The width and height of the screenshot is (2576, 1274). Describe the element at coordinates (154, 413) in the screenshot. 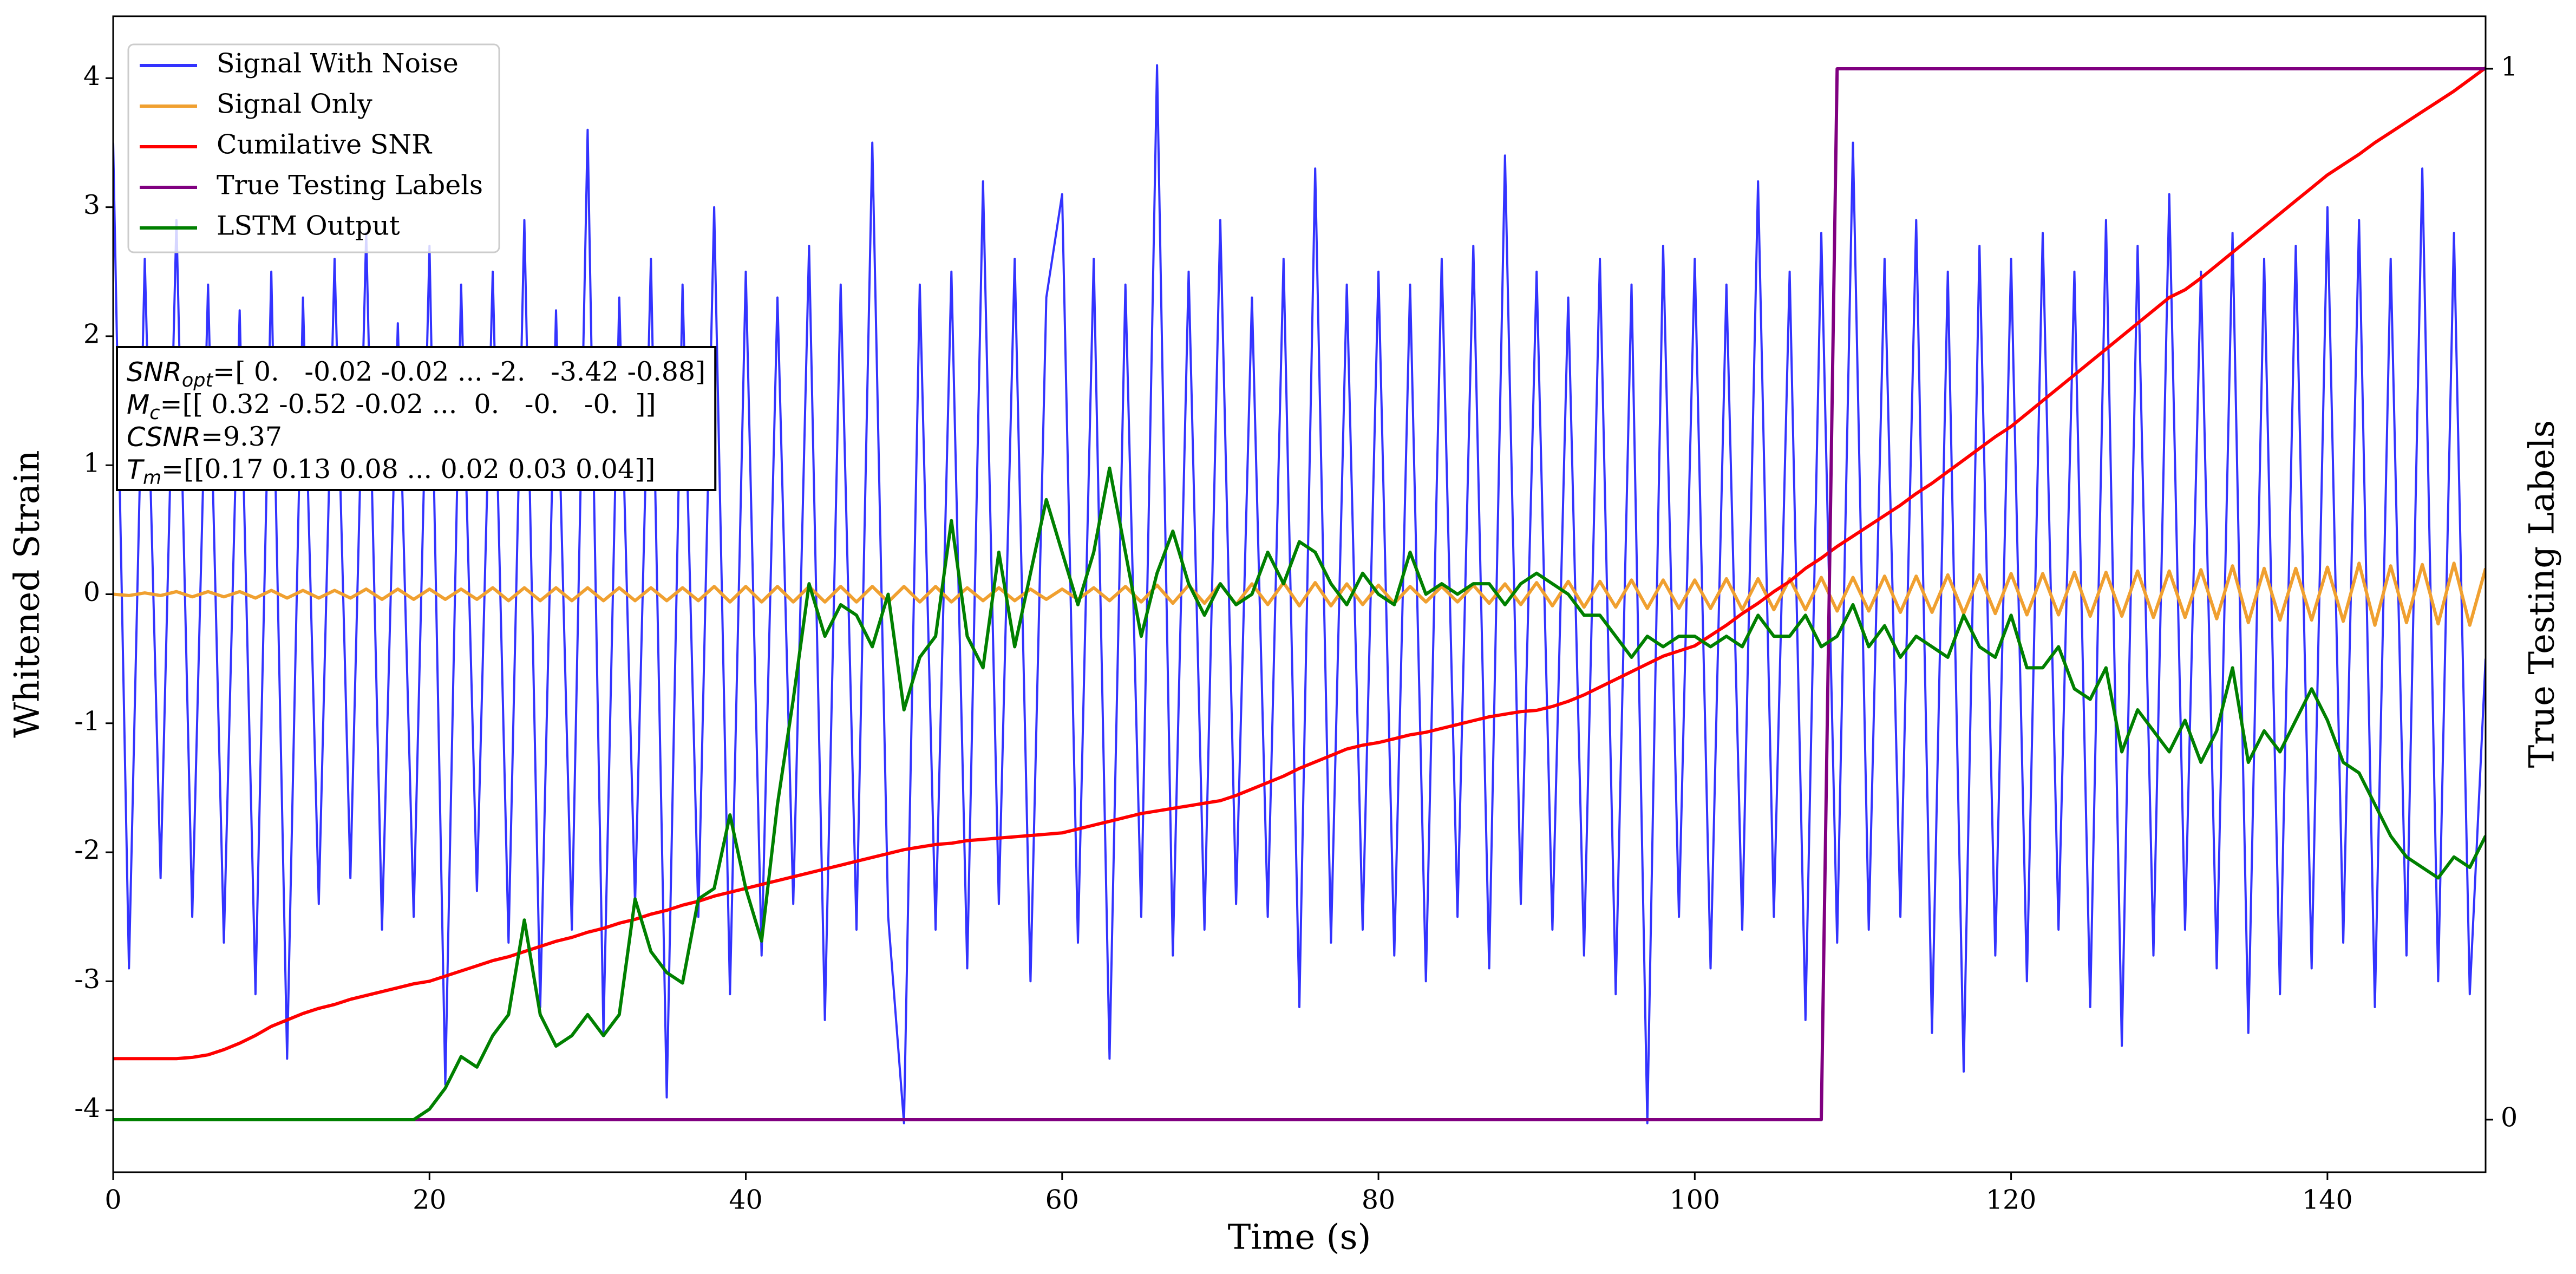

I see `annotation-subscript: c` at that location.